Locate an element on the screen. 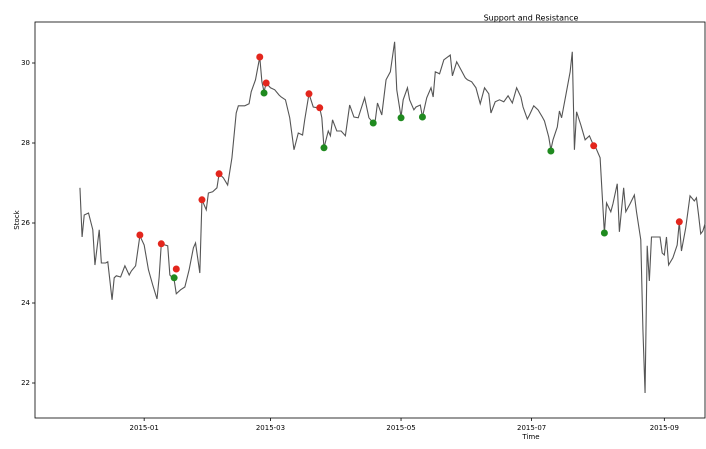 This screenshot has width=706, height=449. y-tick-label: 30 is located at coordinates (25, 63).